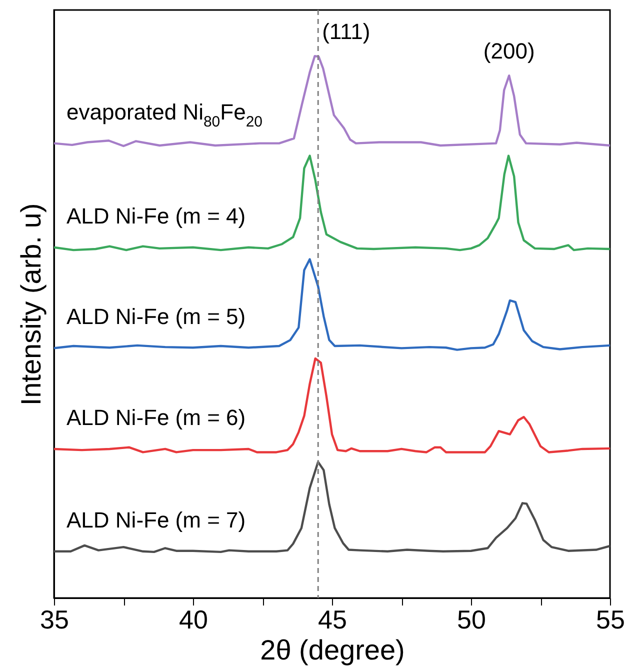 This screenshot has width=640, height=666. Describe the element at coordinates (610, 619) in the screenshot. I see `x-tick-label: 55` at that location.